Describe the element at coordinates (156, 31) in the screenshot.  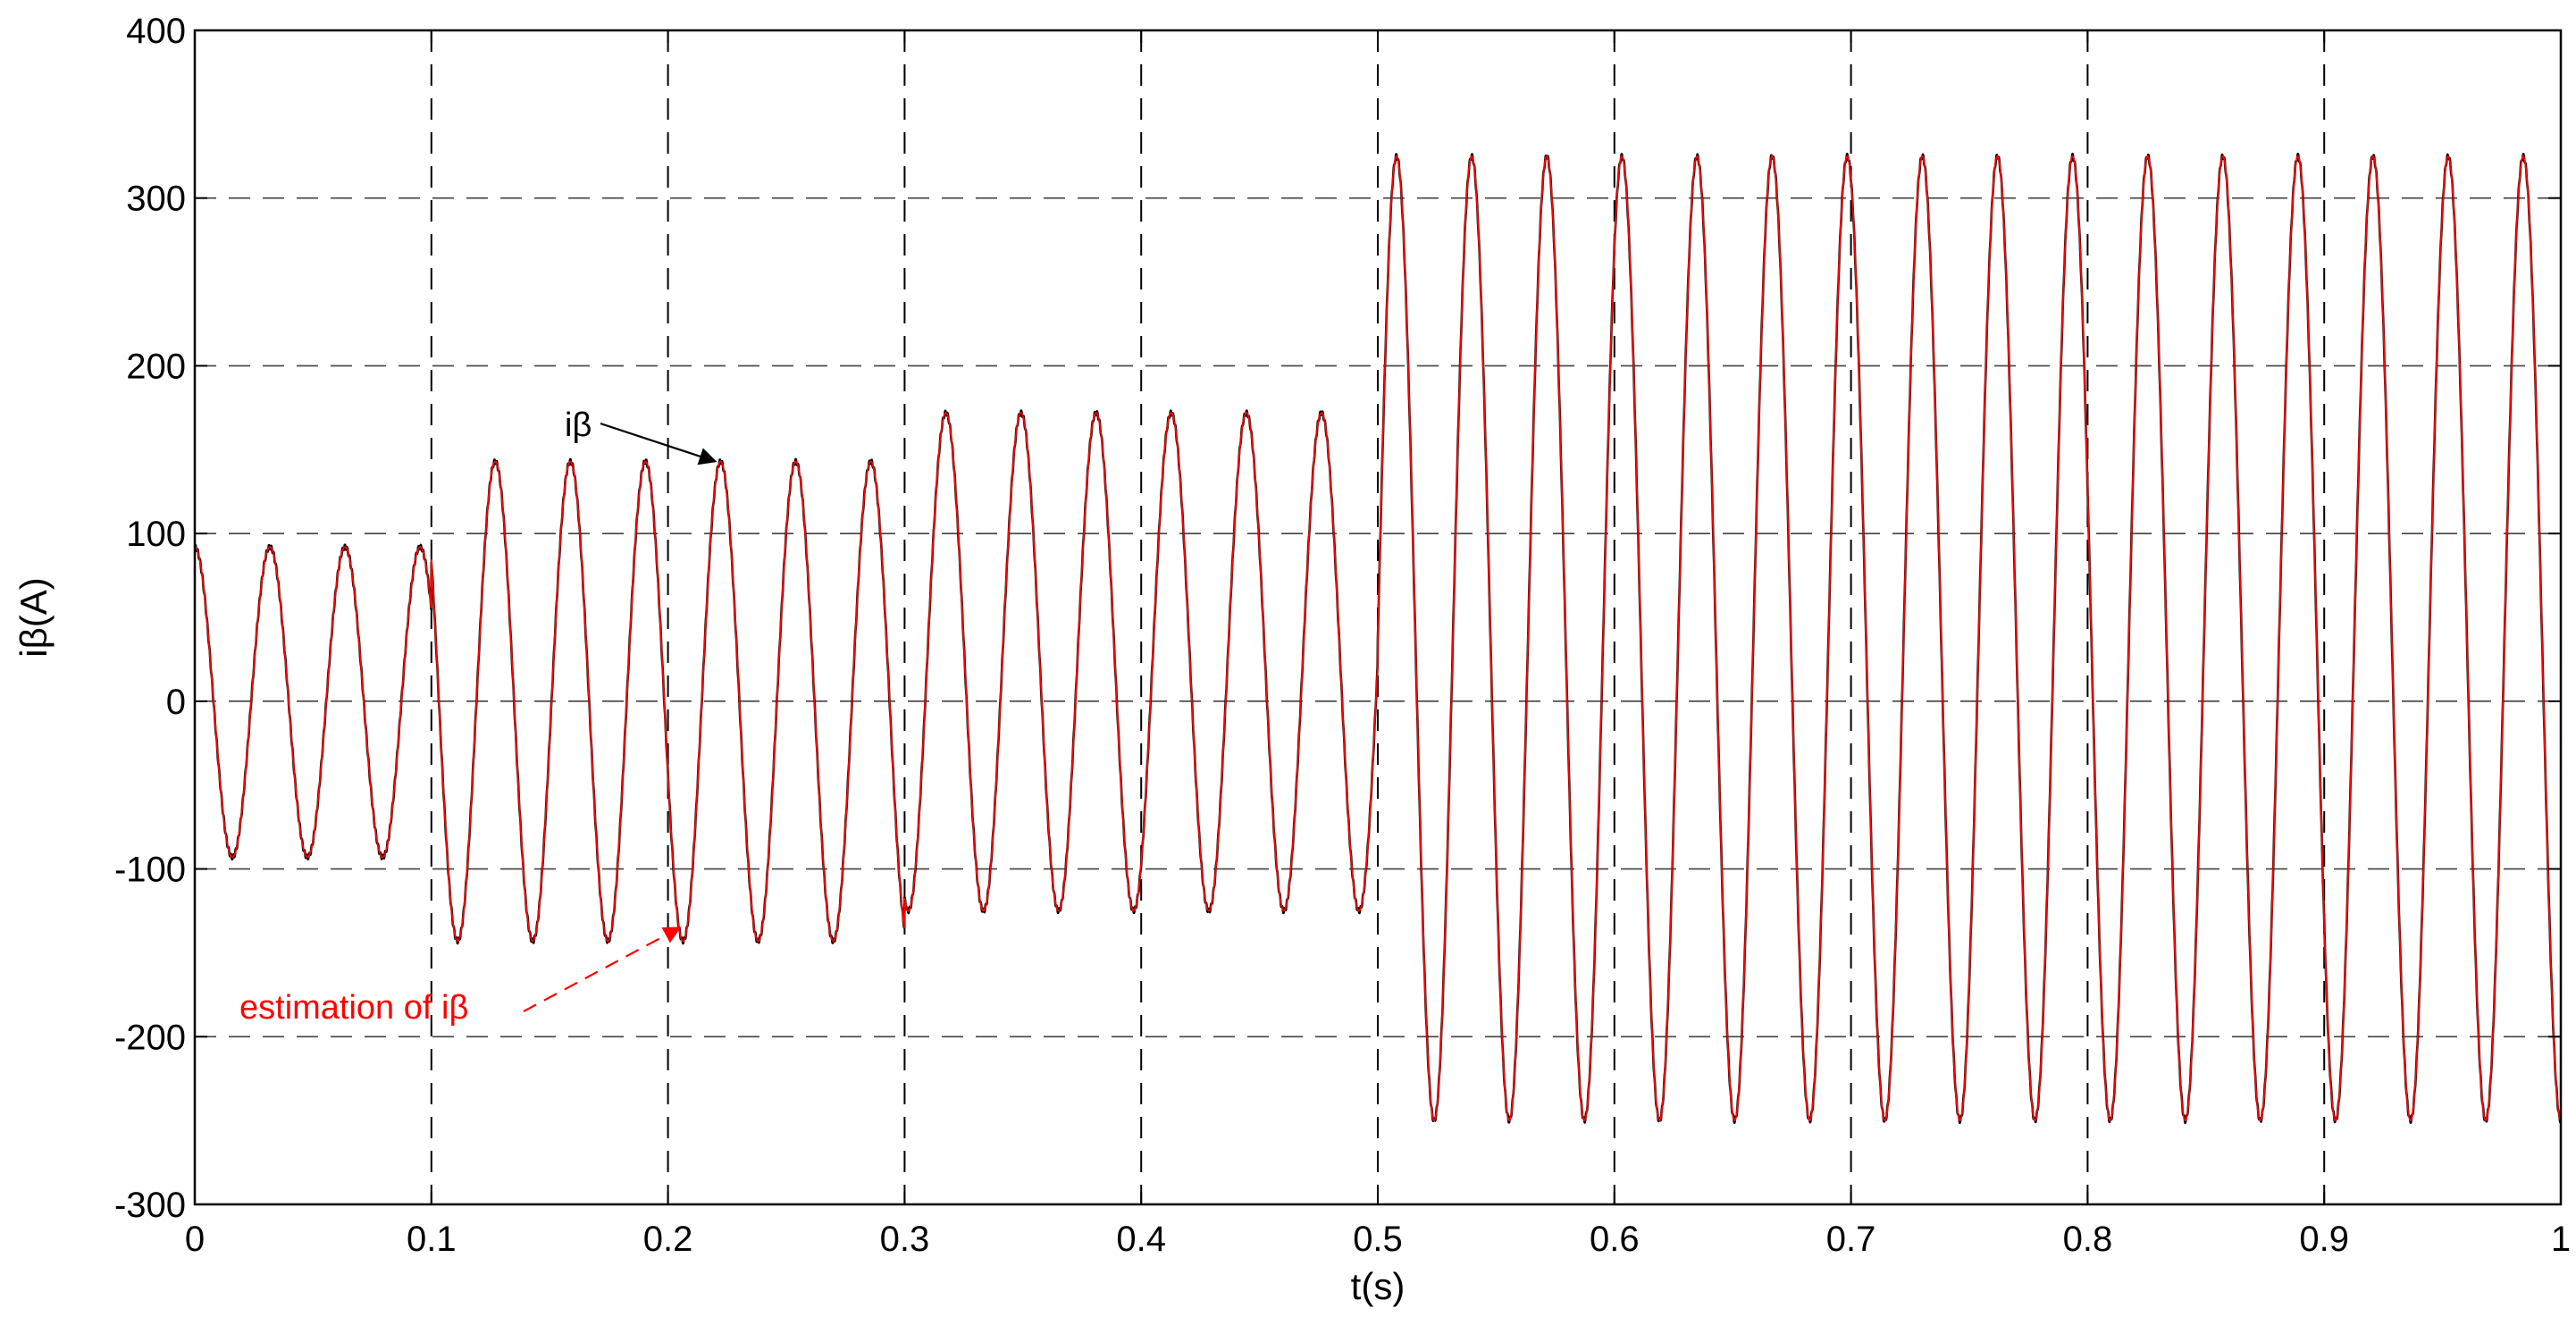
I see `y-tick-label: 400` at that location.